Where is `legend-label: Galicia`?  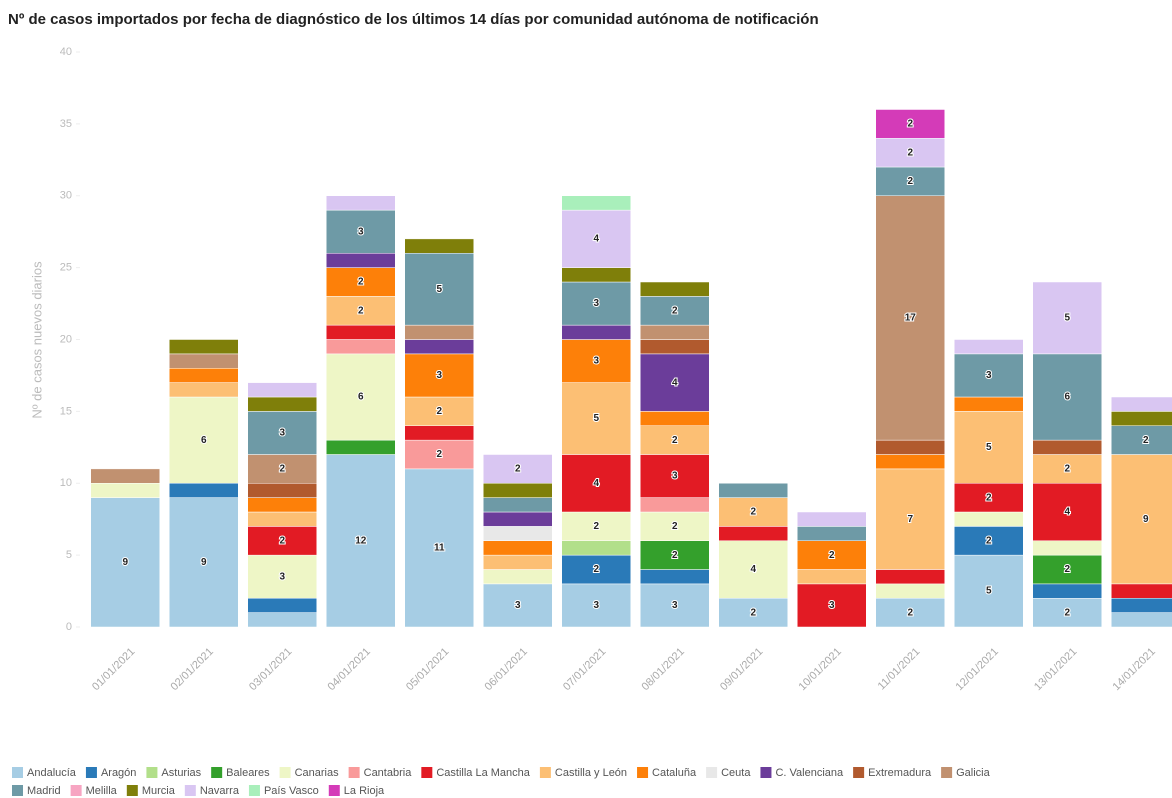
legend-label: Galicia is located at coordinates (973, 773).